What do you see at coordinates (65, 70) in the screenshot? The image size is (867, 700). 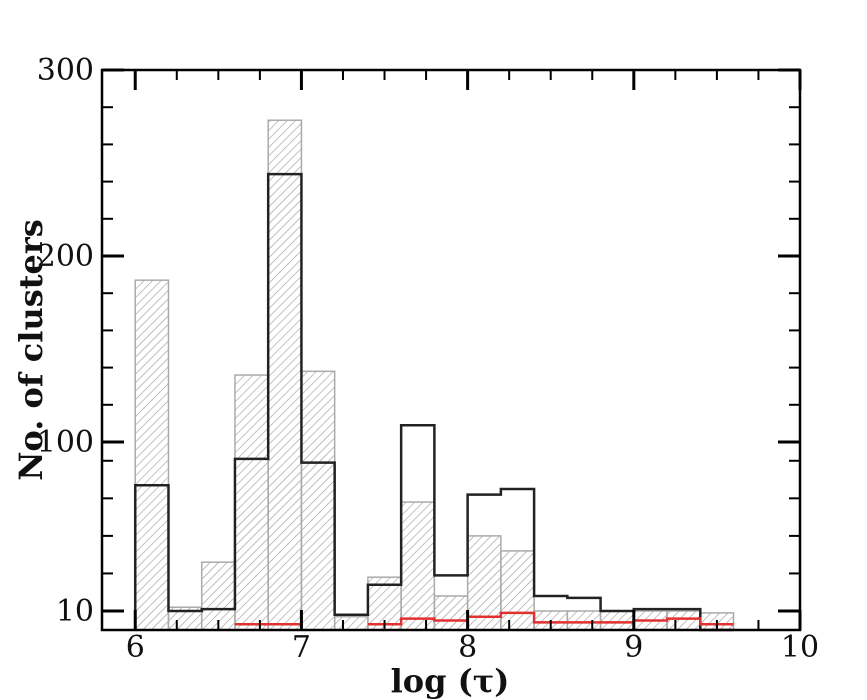 I see `y-tick-label: 300` at bounding box center [65, 70].